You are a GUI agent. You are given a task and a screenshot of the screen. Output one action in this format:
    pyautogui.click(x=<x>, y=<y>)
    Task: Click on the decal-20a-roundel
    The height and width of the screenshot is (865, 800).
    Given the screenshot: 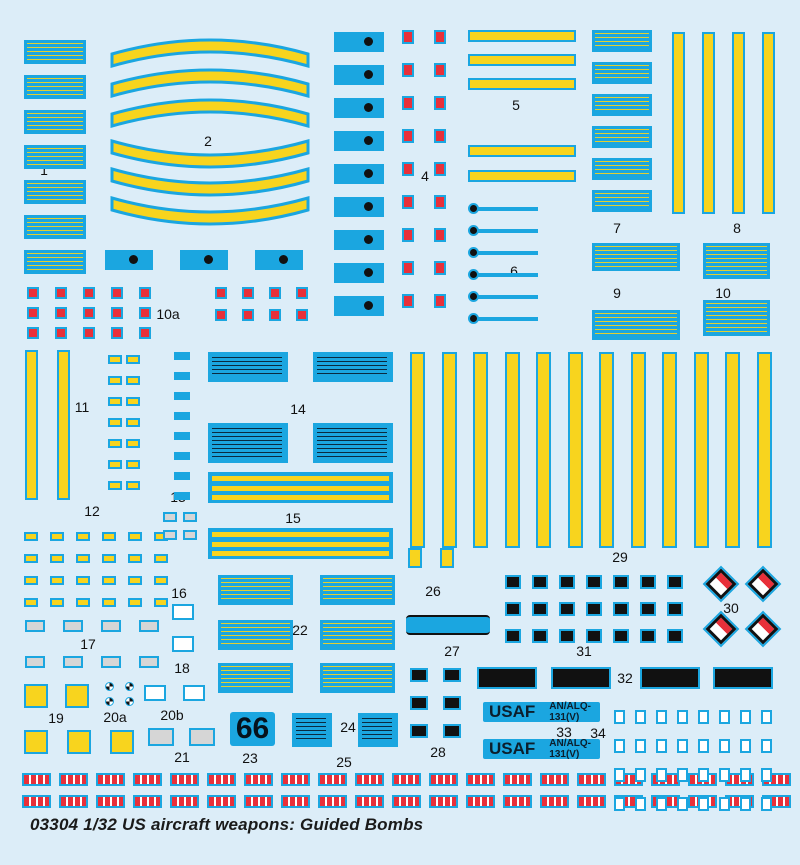 What is the action you would take?
    pyautogui.click(x=129, y=701)
    